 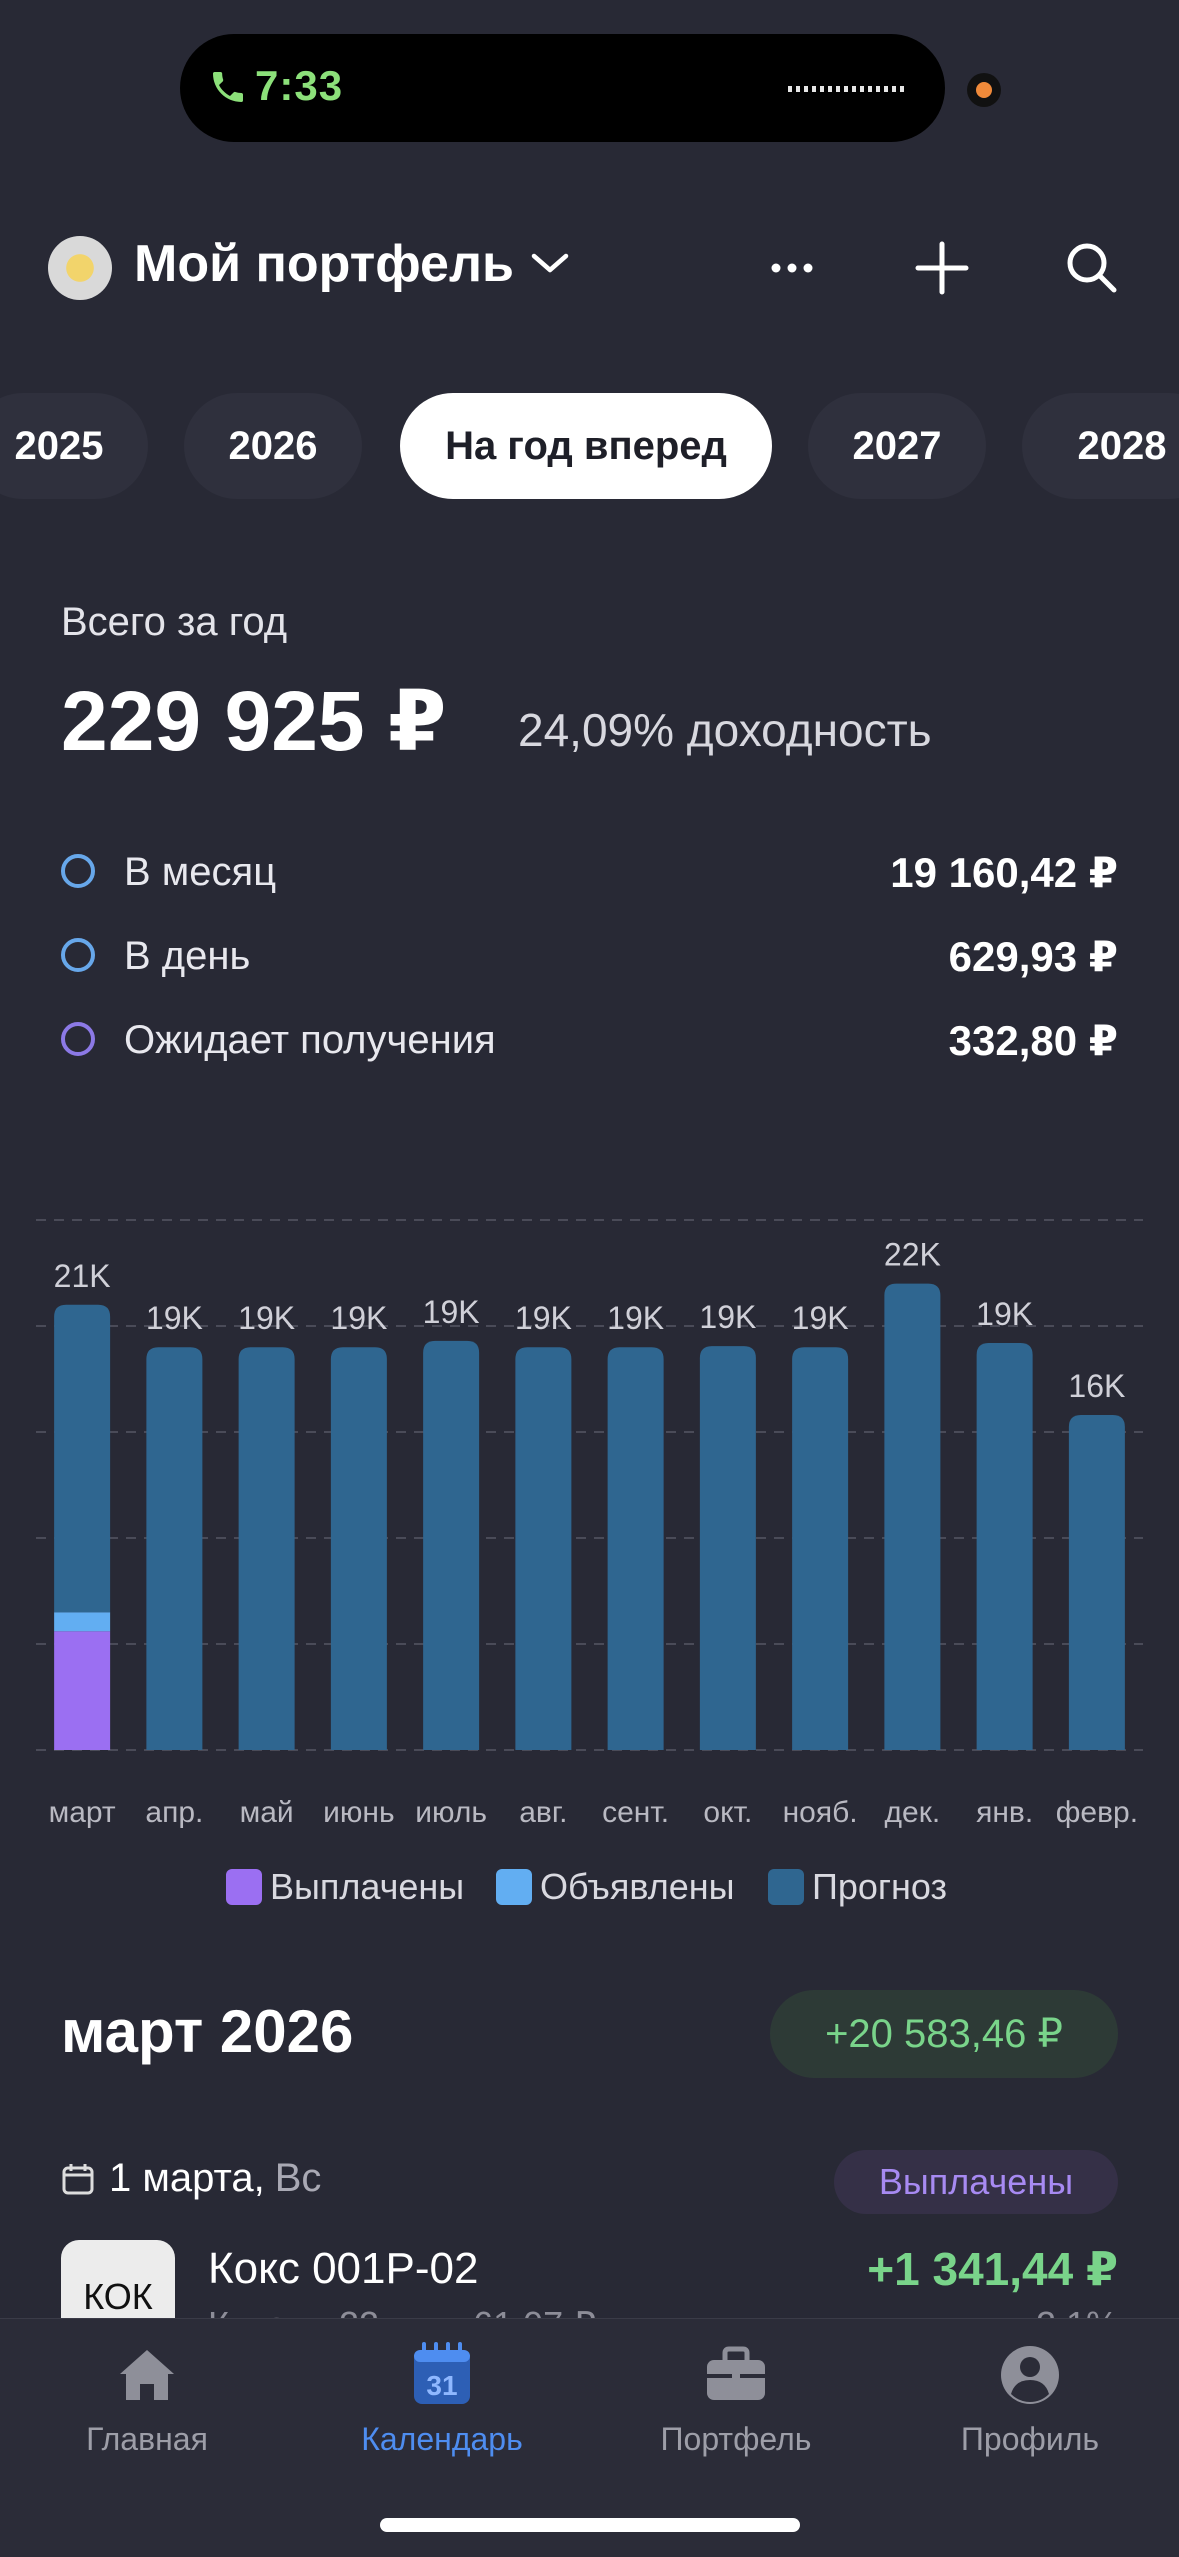 I want to click on bar-Прогноз-июнь, so click(x=358, y=1548).